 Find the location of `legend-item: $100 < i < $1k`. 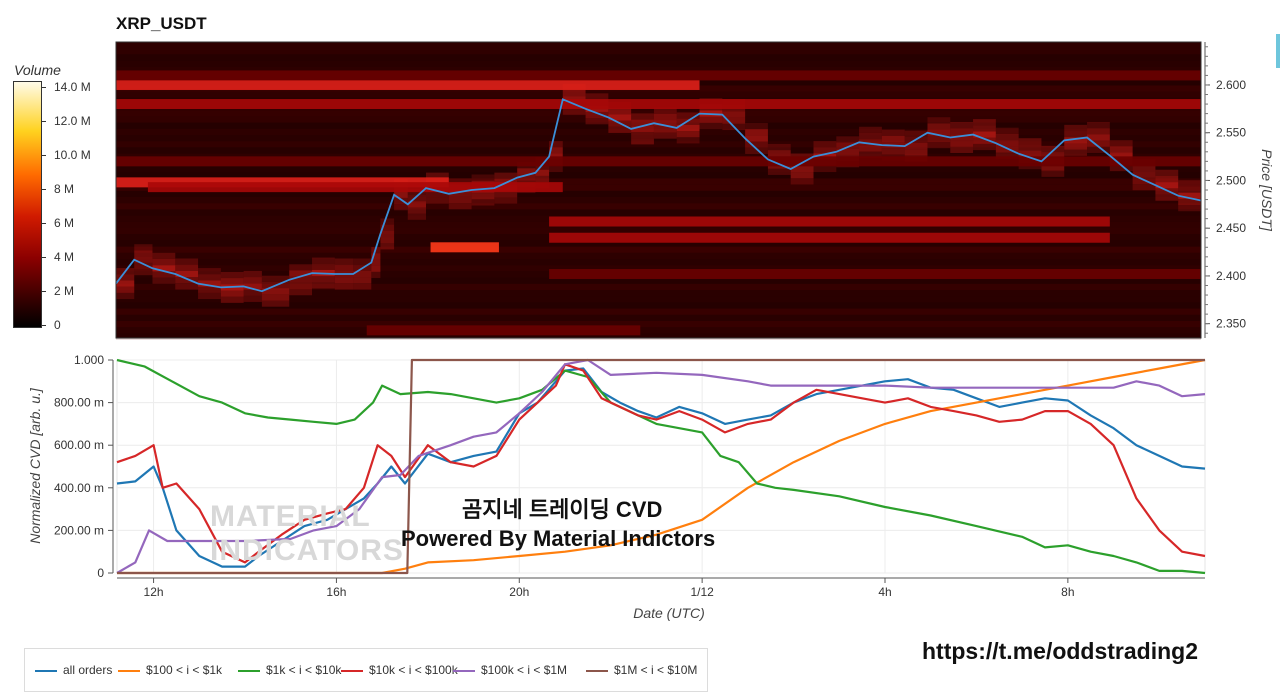

legend-item: $100 < i < $1k is located at coordinates (170, 670).